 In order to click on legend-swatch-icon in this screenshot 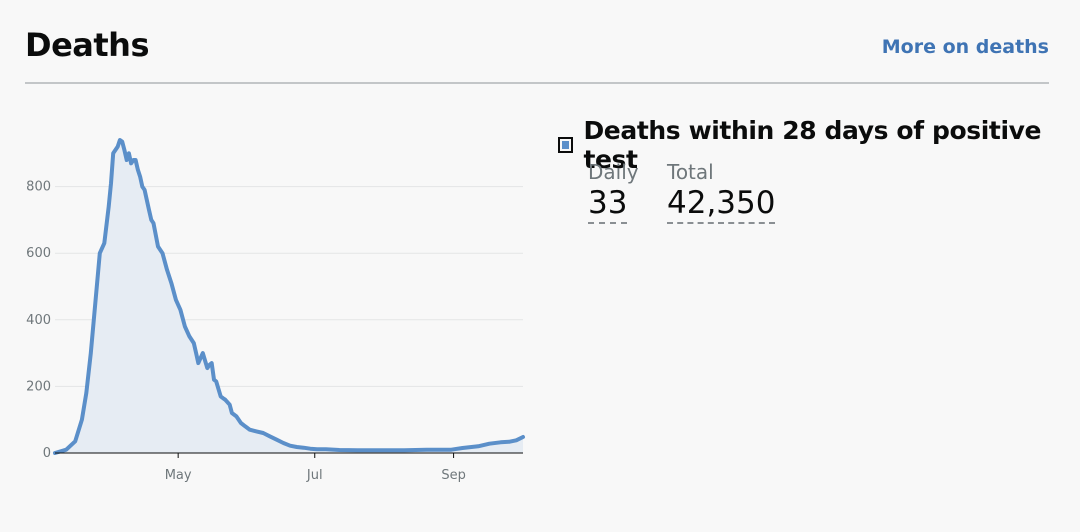, I will do `click(566, 145)`.